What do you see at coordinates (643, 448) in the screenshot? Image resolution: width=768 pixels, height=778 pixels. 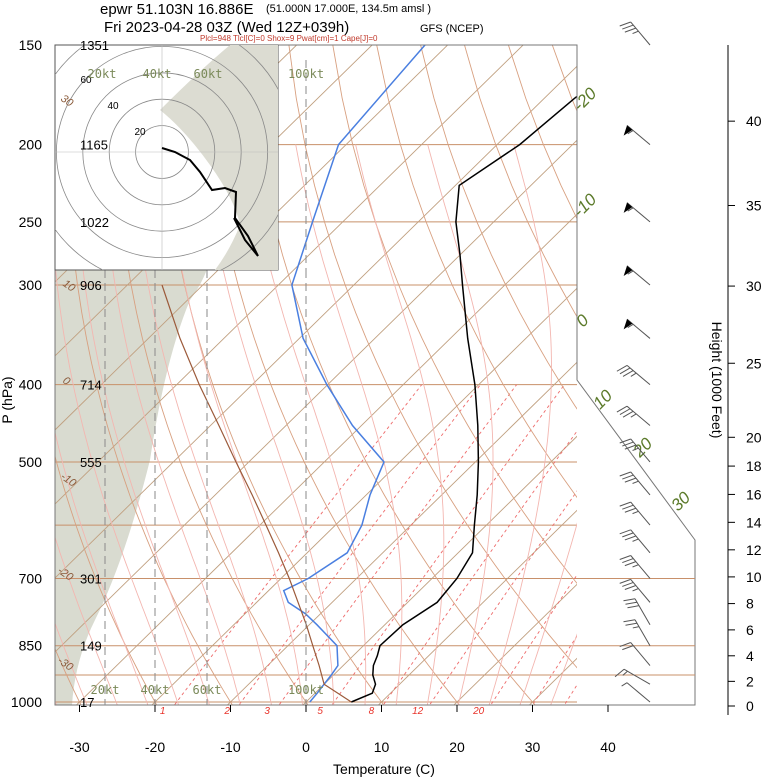 I see `moist-adiabat-label: 20` at bounding box center [643, 448].